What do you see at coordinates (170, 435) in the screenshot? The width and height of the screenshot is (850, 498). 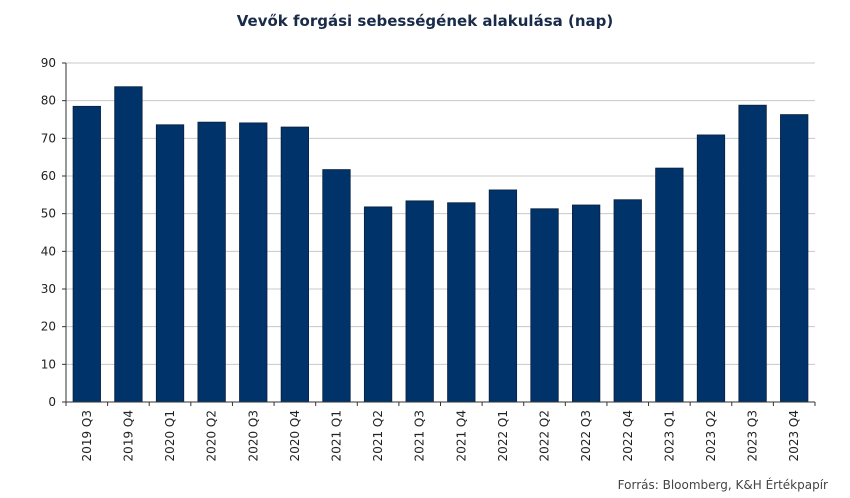 I see `x-tick-label: 2020 Q1` at bounding box center [170, 435].